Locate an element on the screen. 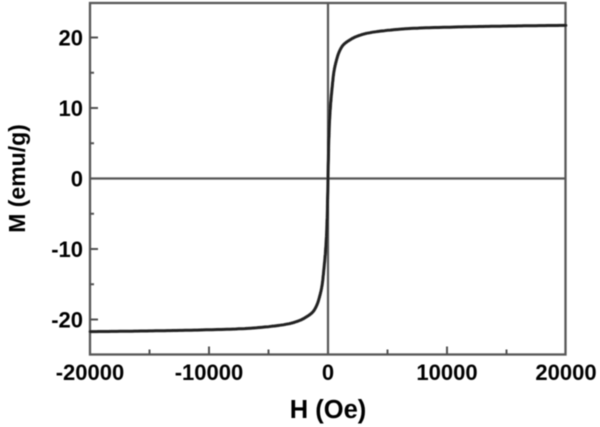 The image size is (600, 427). svg-text: -10000 is located at coordinates (209, 372).